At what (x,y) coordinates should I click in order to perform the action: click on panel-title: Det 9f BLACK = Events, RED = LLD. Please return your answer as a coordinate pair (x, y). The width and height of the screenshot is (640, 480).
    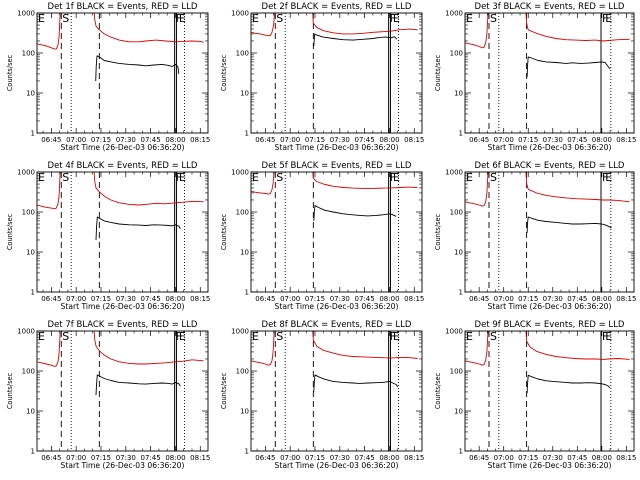
    Looking at the image, I should click on (550, 325).